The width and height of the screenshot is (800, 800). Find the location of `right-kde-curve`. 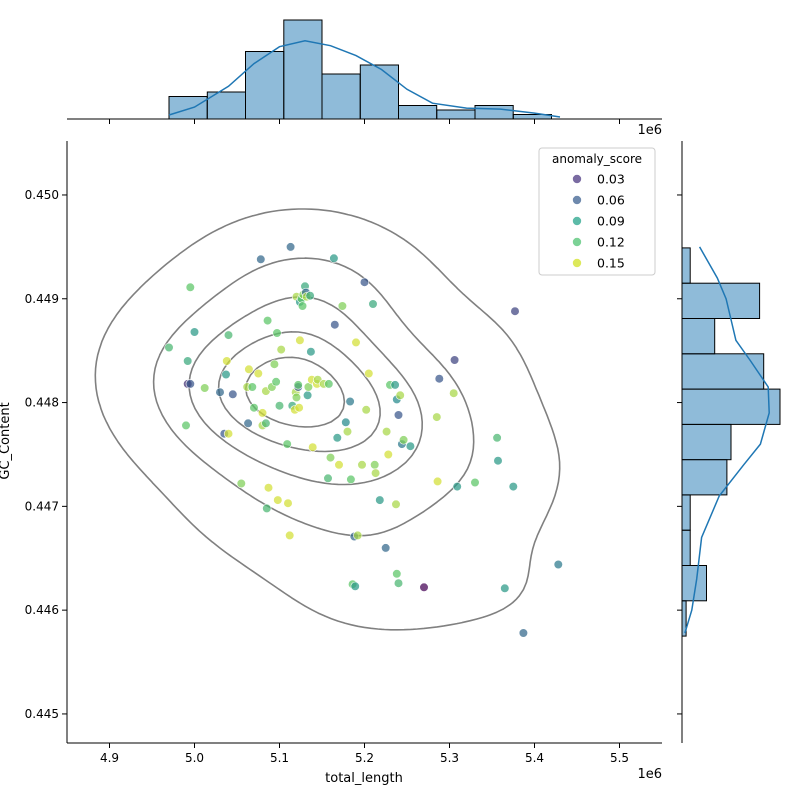

right-kde-curve is located at coordinates (727, 440).